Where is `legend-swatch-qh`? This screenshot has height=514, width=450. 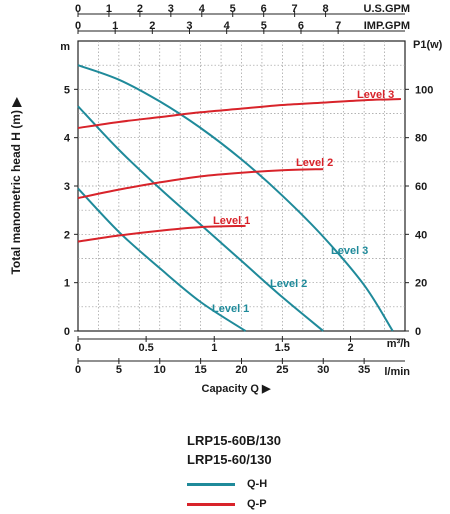 legend-swatch-qh is located at coordinates (211, 484).